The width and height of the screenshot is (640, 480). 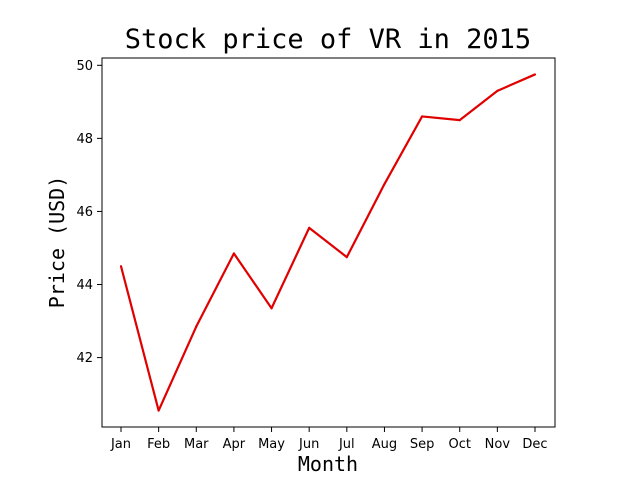 What do you see at coordinates (328, 39) in the screenshot?
I see `chart-title: Stock price of VR in 2015` at bounding box center [328, 39].